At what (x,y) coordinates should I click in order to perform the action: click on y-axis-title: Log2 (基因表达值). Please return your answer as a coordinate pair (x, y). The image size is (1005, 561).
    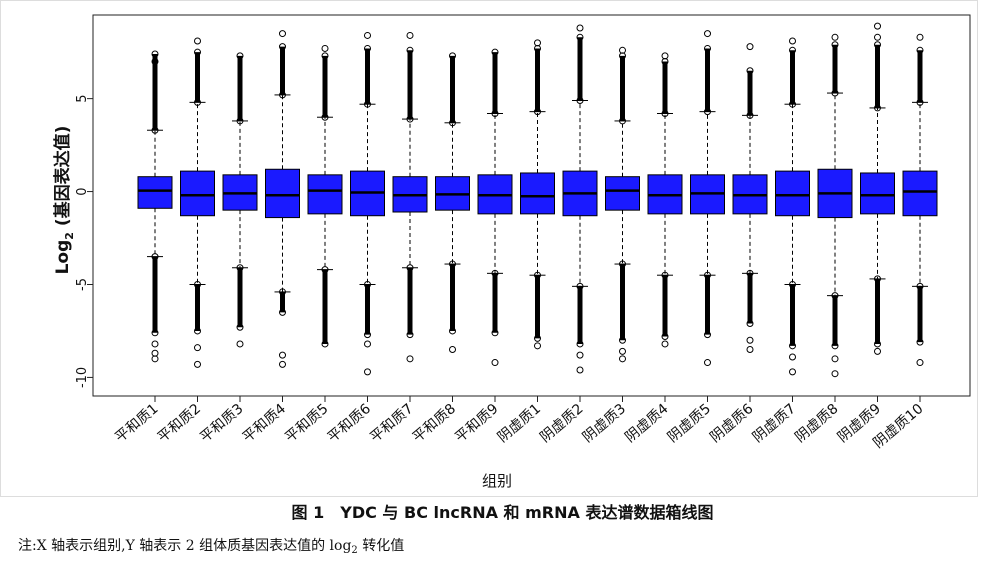
    Looking at the image, I should click on (64, 200).